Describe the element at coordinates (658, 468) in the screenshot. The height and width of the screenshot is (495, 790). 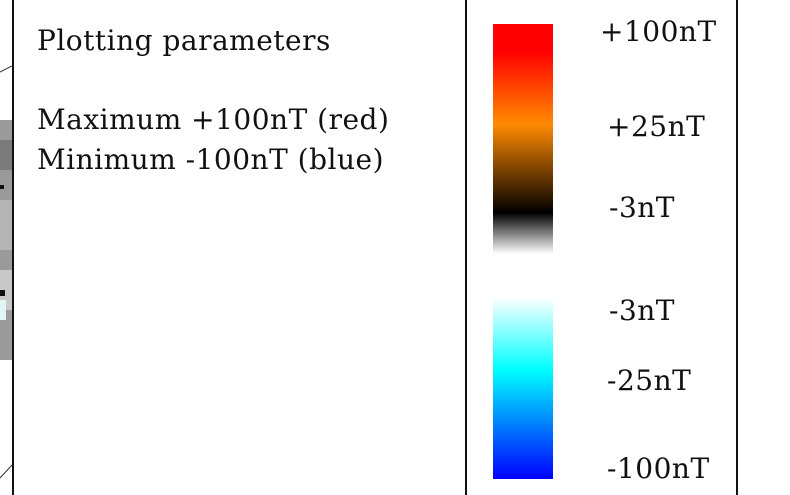
I see `label-minus-100nt: -100nT` at that location.